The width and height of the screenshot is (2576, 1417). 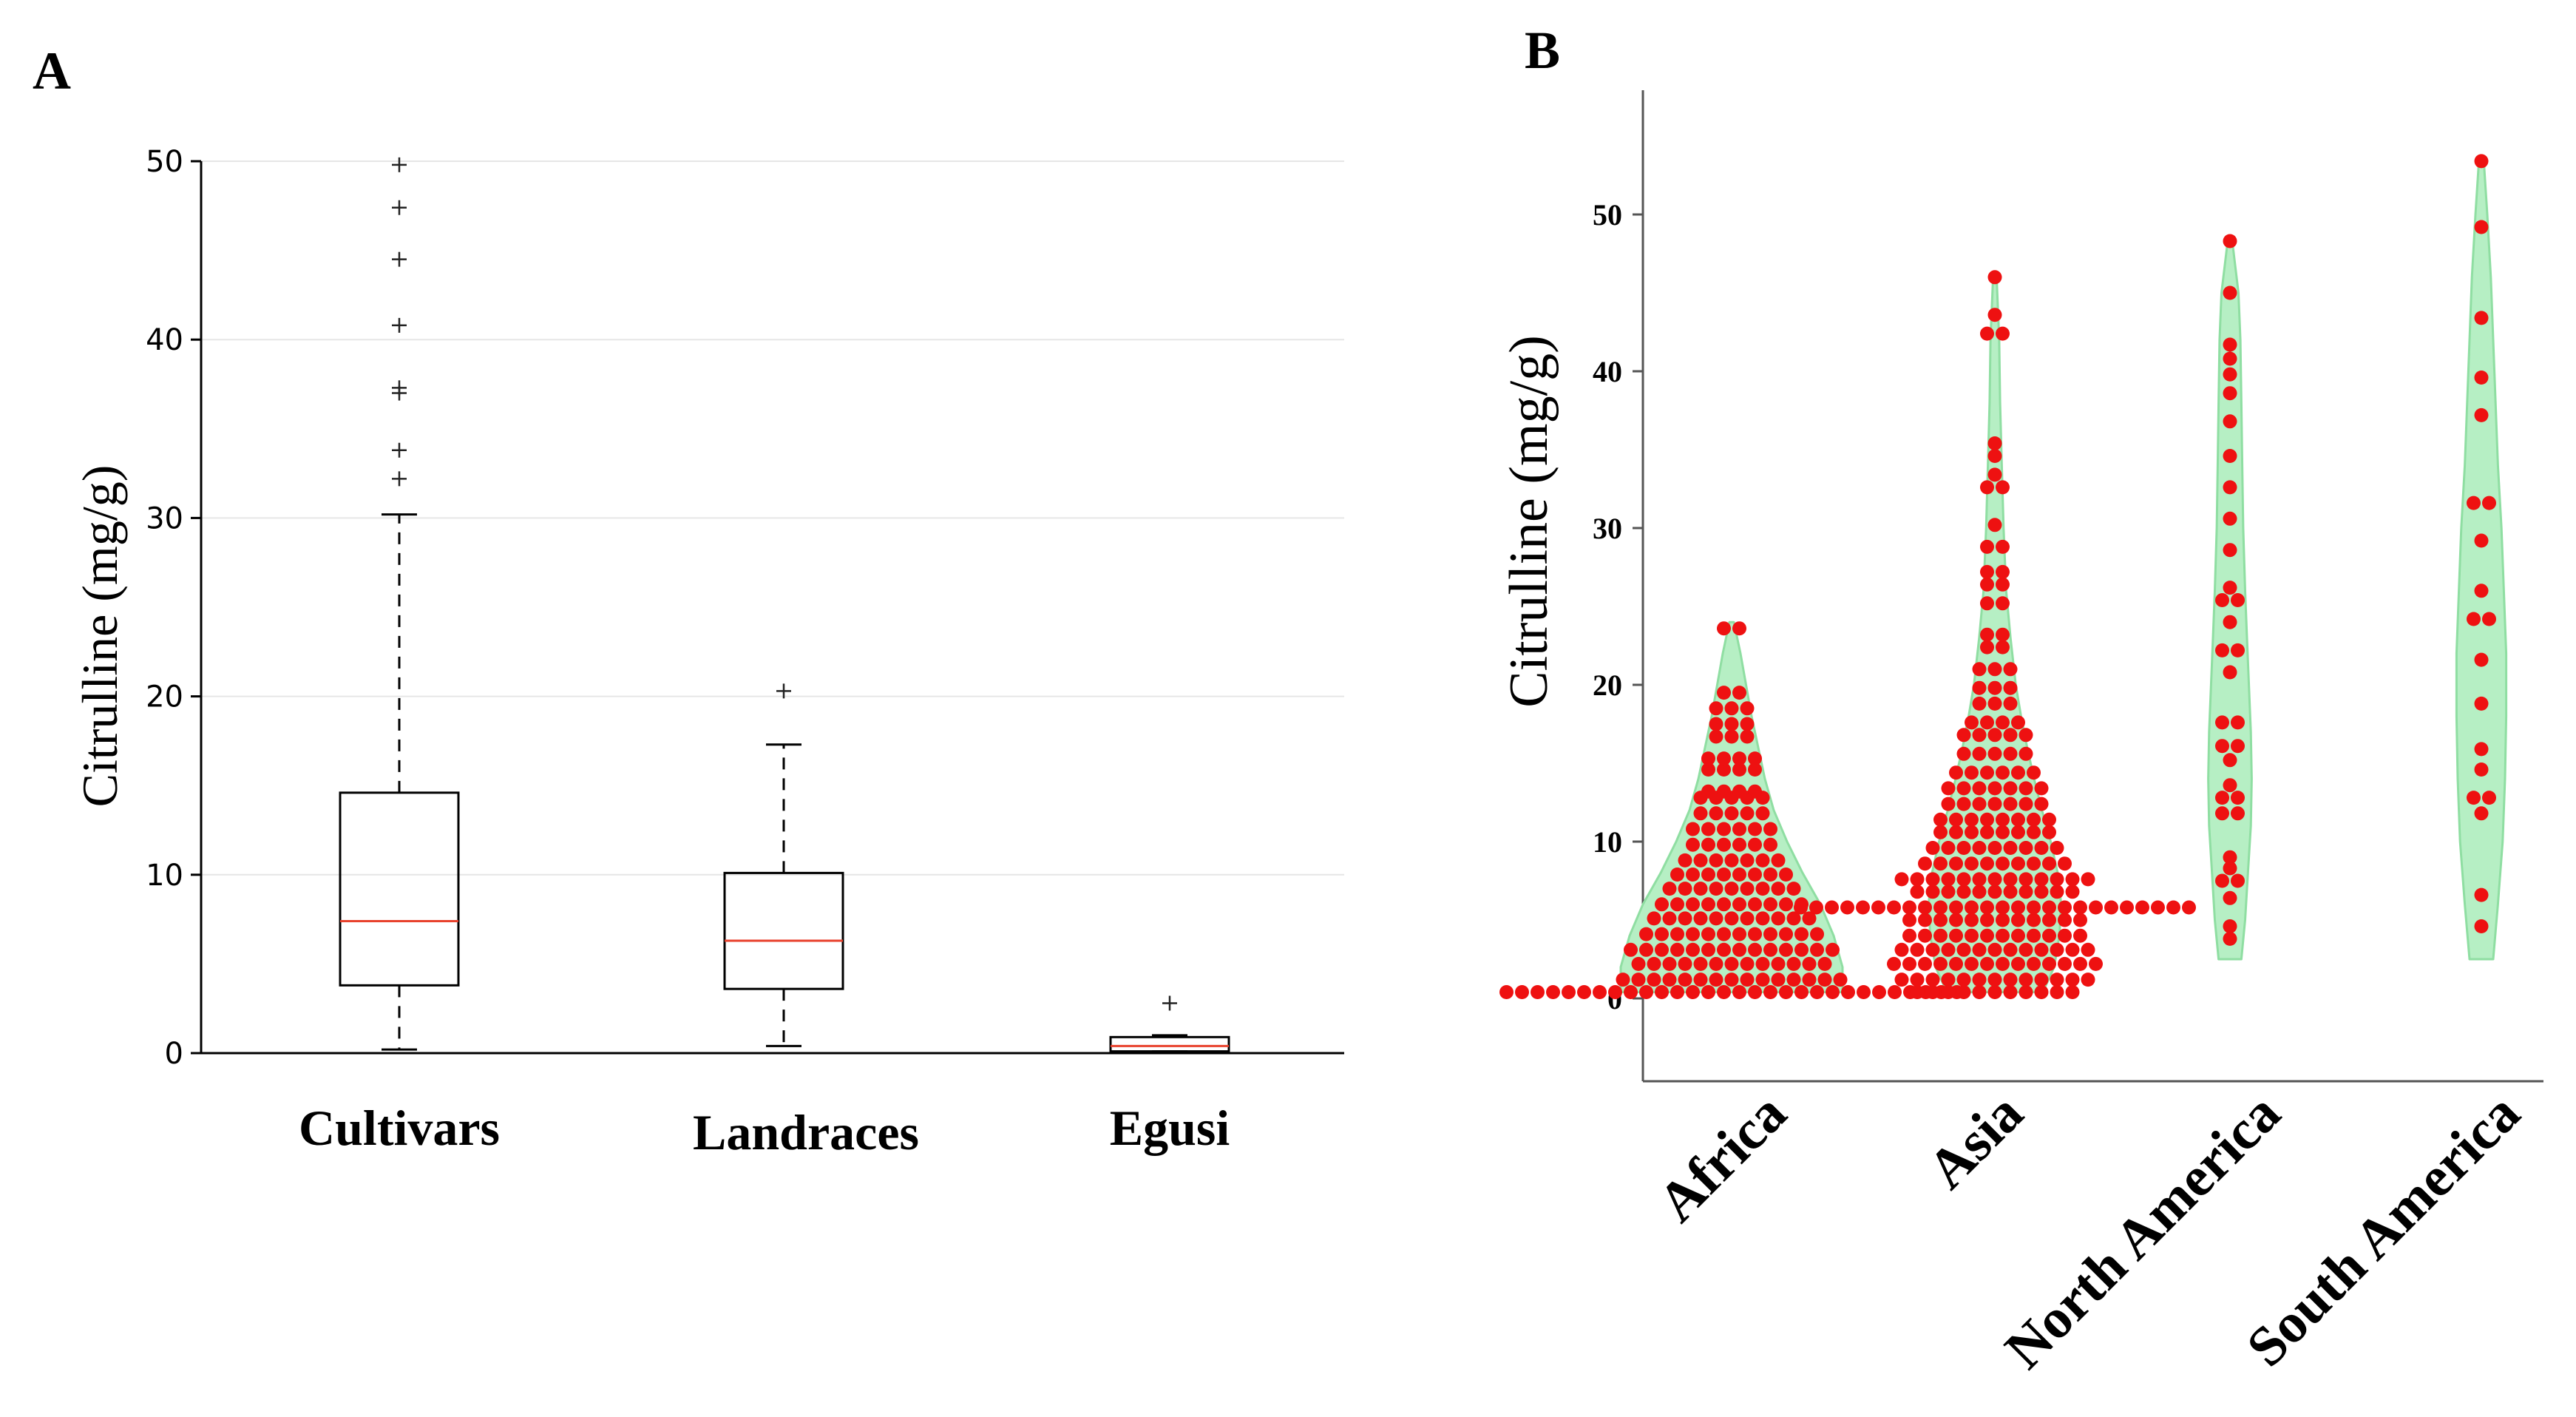 What do you see at coordinates (174, 1054) in the screenshot?
I see `y-tick-label: 0` at bounding box center [174, 1054].